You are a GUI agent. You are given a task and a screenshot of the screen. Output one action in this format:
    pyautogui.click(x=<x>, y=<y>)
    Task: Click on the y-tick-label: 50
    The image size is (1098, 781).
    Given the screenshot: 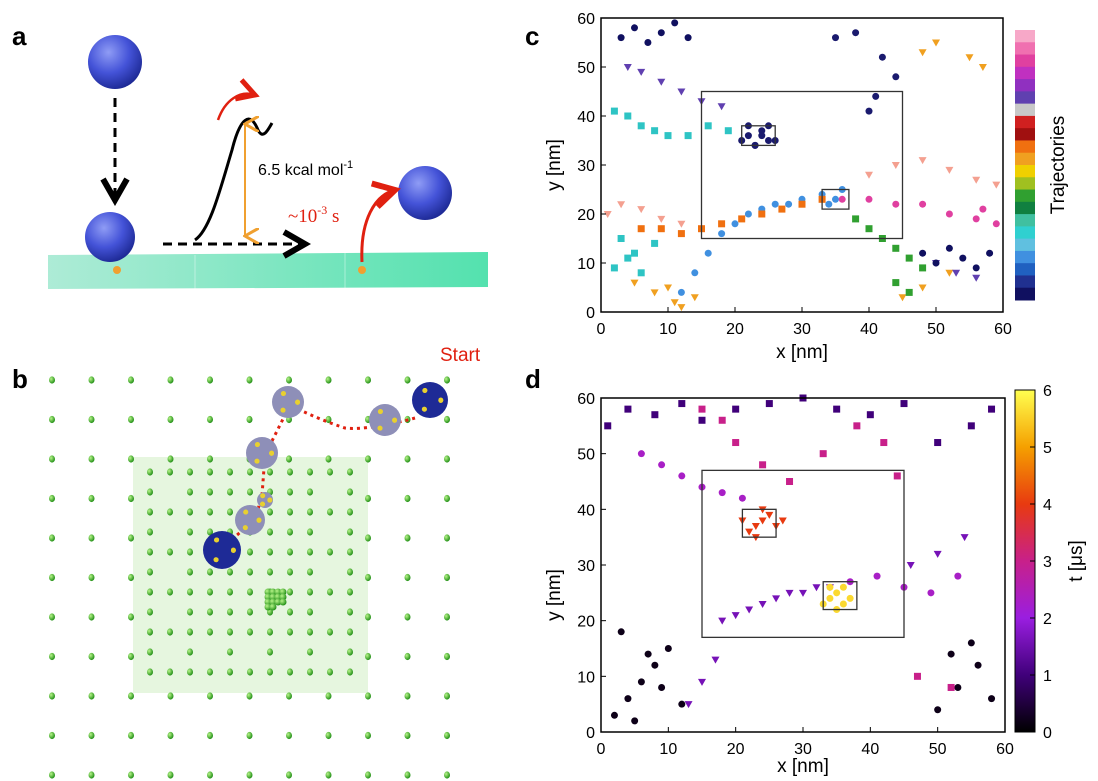 What is the action you would take?
    pyautogui.click(x=586, y=455)
    